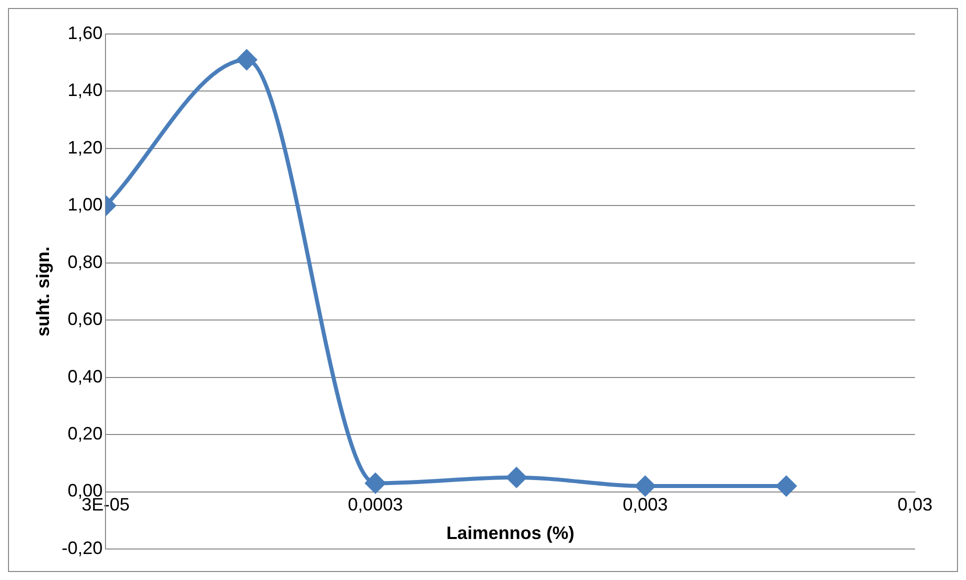  I want to click on y-tick-label: 0,40, so click(85, 376).